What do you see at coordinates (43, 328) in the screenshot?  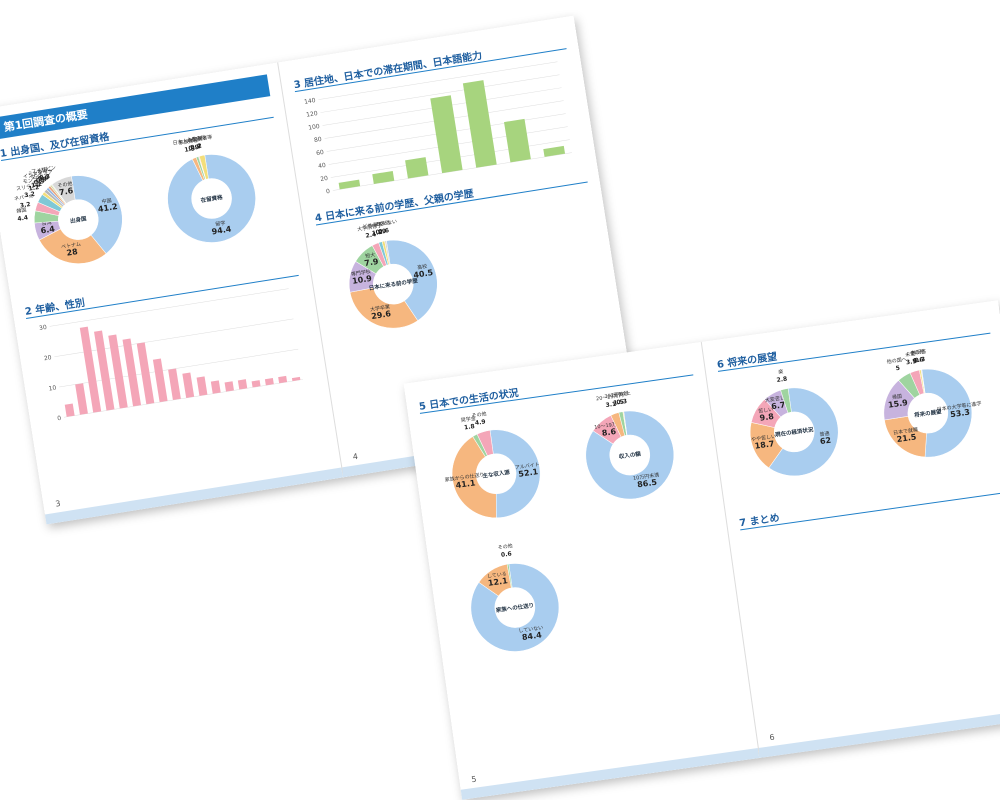 I see `y-tick-label: 30` at bounding box center [43, 328].